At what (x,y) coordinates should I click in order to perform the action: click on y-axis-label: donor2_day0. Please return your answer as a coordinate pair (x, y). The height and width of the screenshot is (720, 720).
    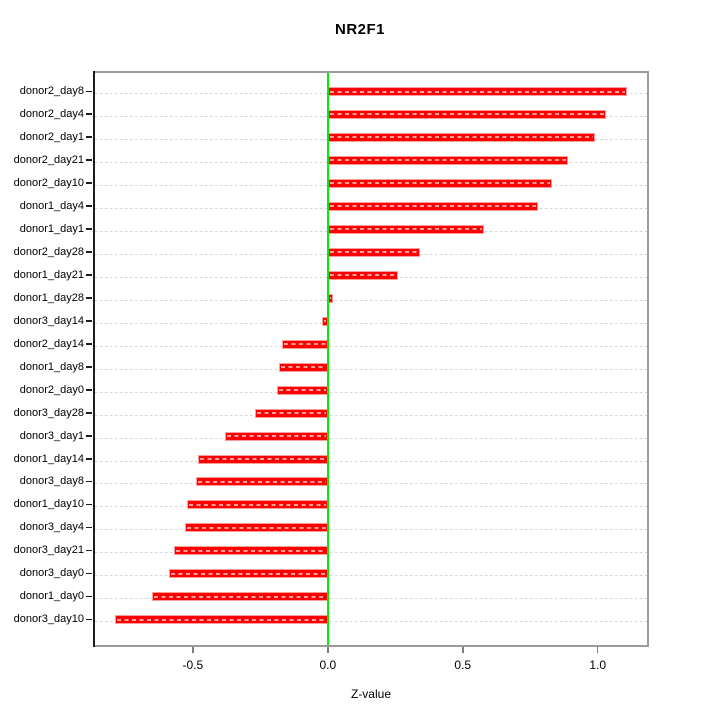
    Looking at the image, I should click on (51, 389).